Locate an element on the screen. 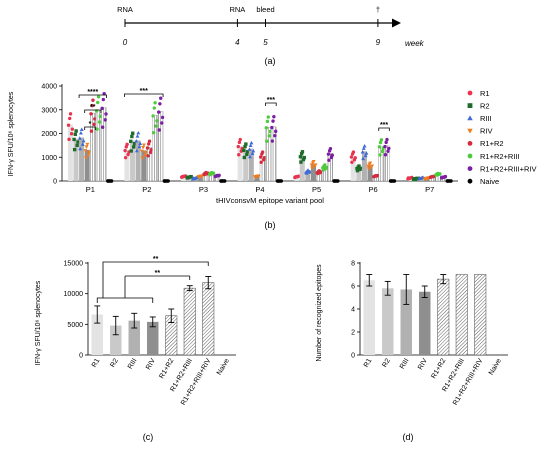 The height and width of the screenshot is (453, 550). timeline-week-label-2: 5 is located at coordinates (265, 42).